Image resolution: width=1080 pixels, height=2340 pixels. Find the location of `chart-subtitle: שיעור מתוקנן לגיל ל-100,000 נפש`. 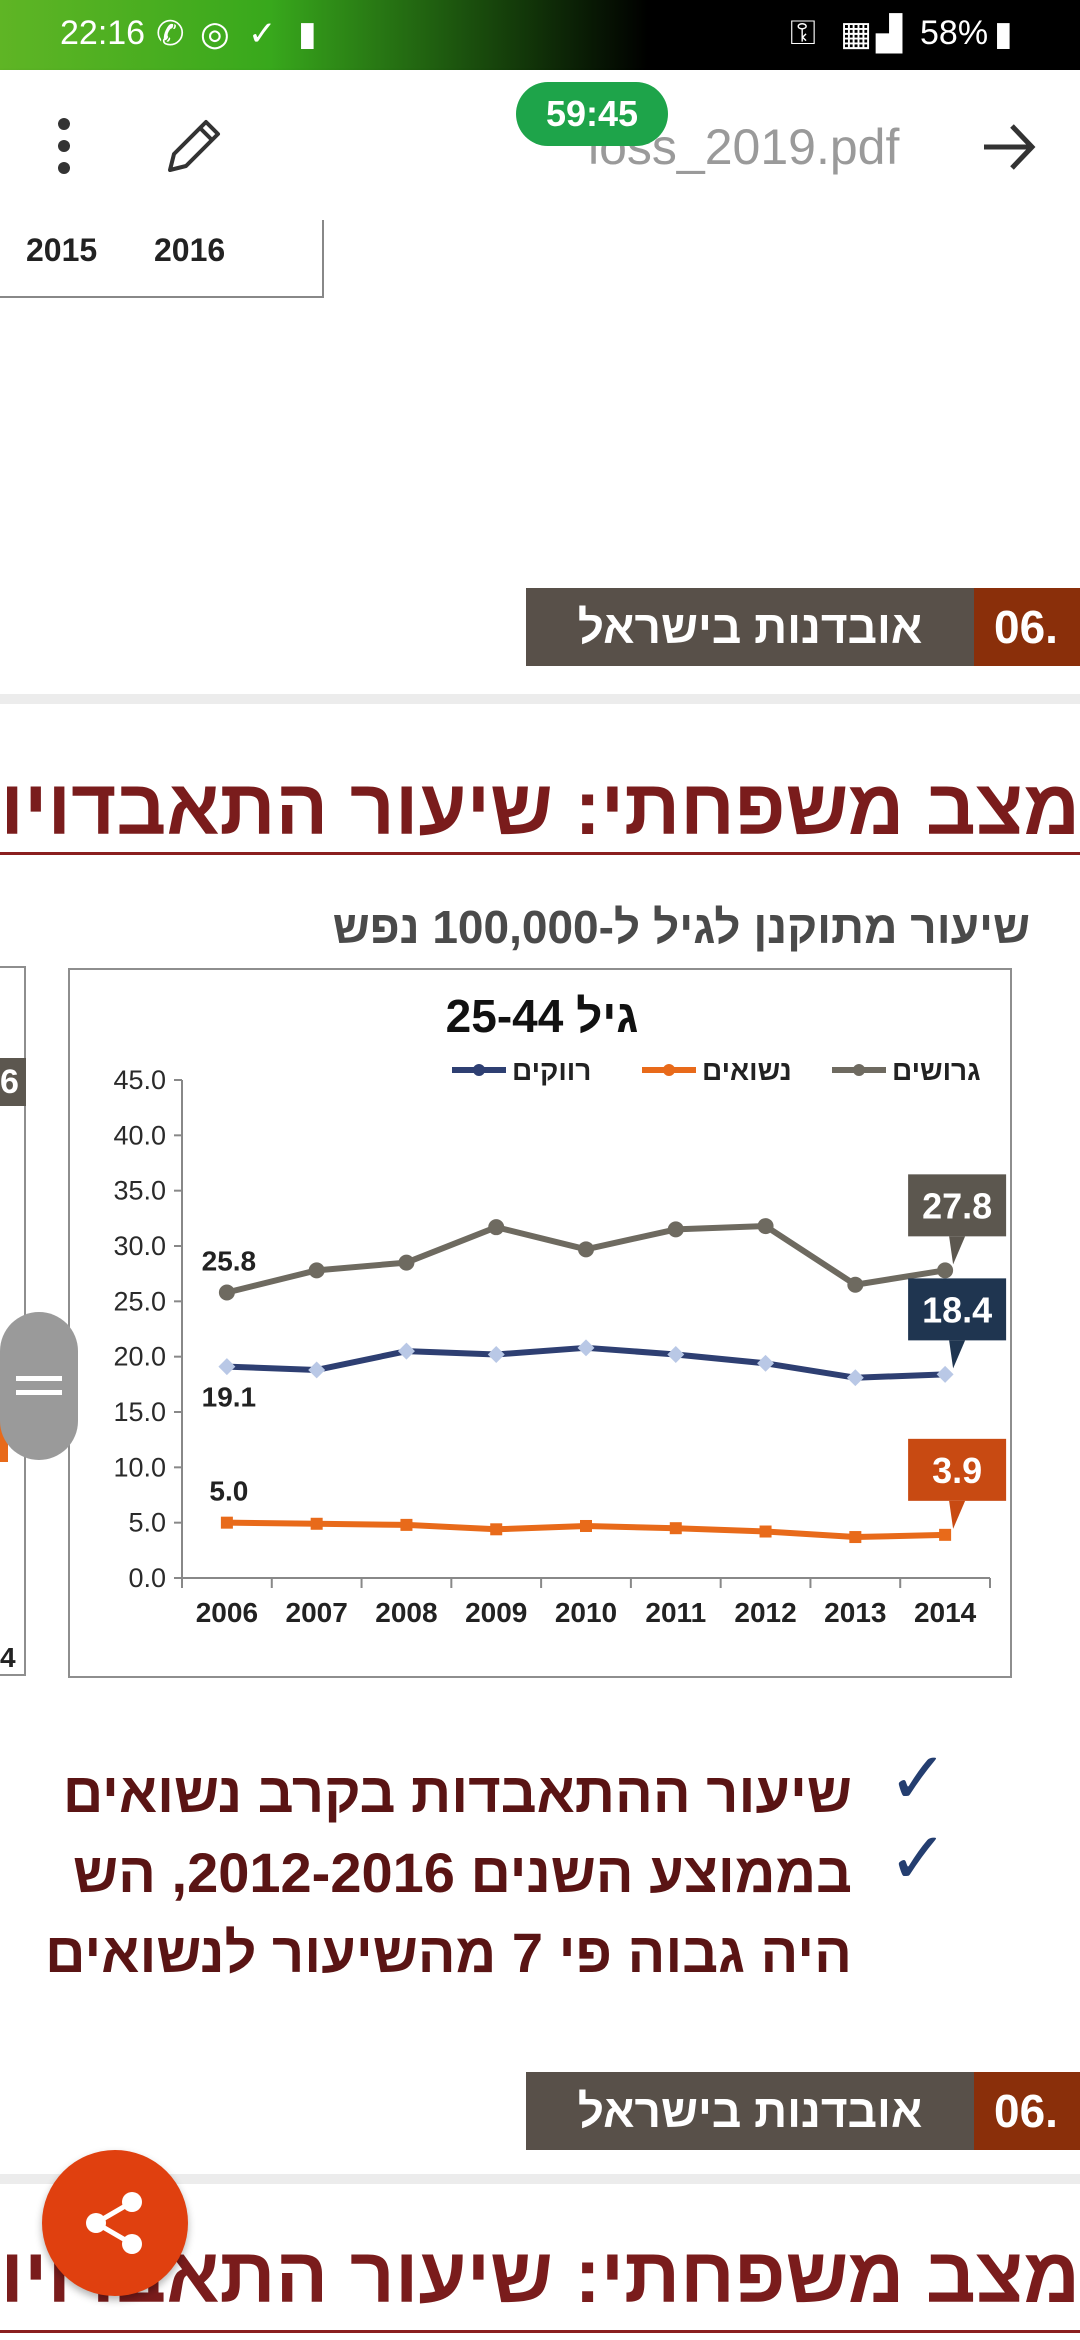

chart-subtitle: שיעור מתוקנן לגיל ל-100,000 נפש is located at coordinates (681, 927).